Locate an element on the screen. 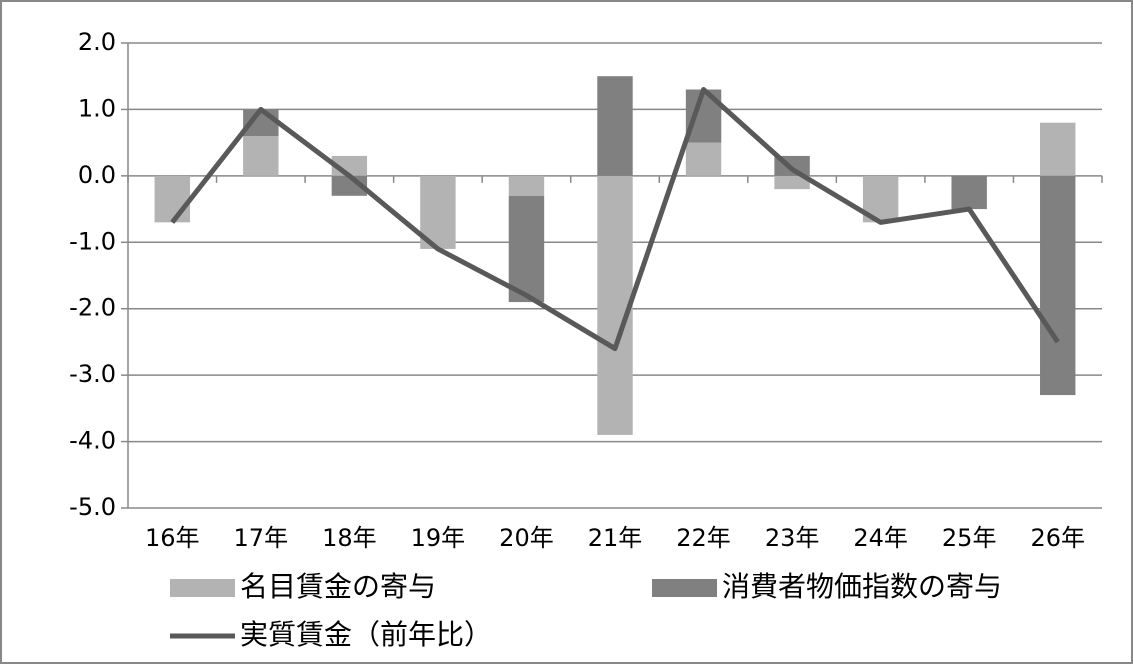 The width and height of the screenshot is (1133, 664). y-tick-label: 2.0 is located at coordinates (97, 42).